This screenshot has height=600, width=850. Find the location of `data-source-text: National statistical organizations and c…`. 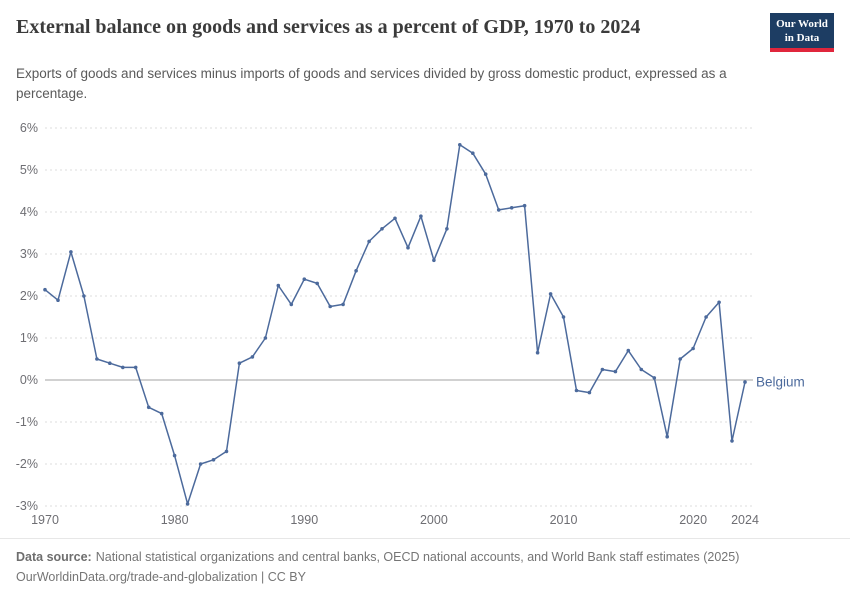

data-source-text: National statistical organizations and c… is located at coordinates (417, 556).